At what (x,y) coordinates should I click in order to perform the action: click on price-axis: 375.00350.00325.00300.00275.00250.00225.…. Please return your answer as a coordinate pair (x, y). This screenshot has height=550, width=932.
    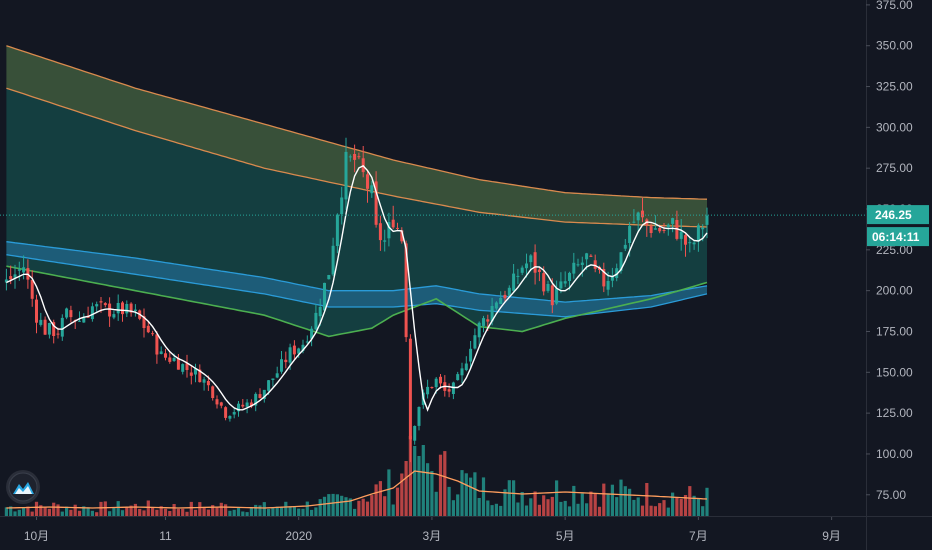
    Looking at the image, I should click on (889, 251).